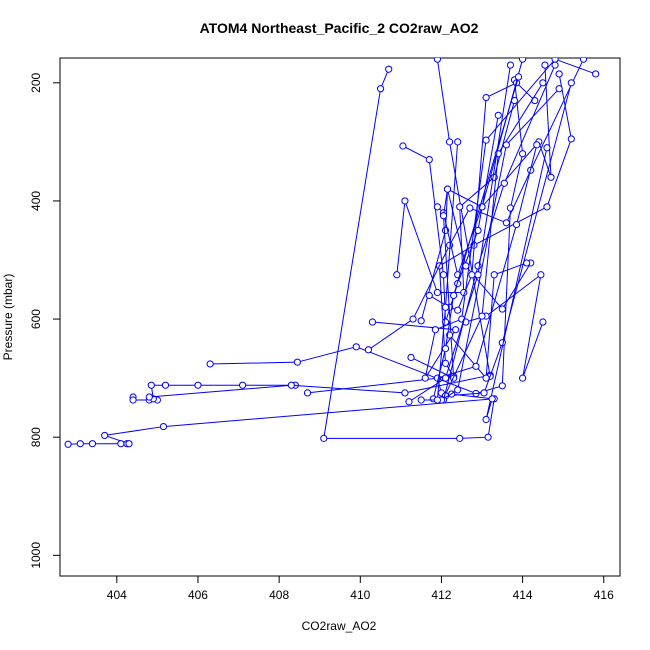 This screenshot has width=650, height=650. Describe the element at coordinates (44, 320) in the screenshot. I see `y-axis: 200 400 600 800 1000` at that location.